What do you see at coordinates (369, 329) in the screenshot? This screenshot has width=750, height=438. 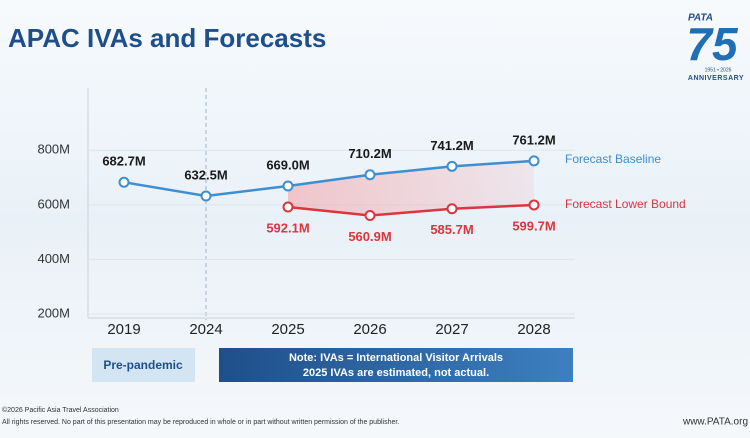 I see `x-tick-label: 2026` at bounding box center [369, 329].